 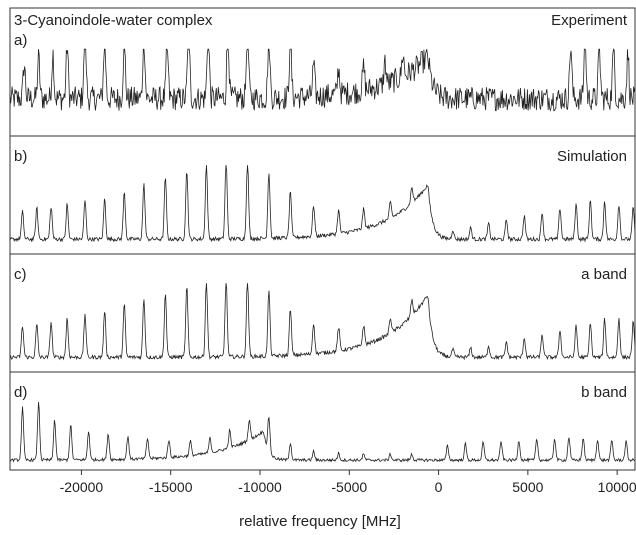 What do you see at coordinates (20, 156) in the screenshot?
I see `panel-label: b)` at bounding box center [20, 156].